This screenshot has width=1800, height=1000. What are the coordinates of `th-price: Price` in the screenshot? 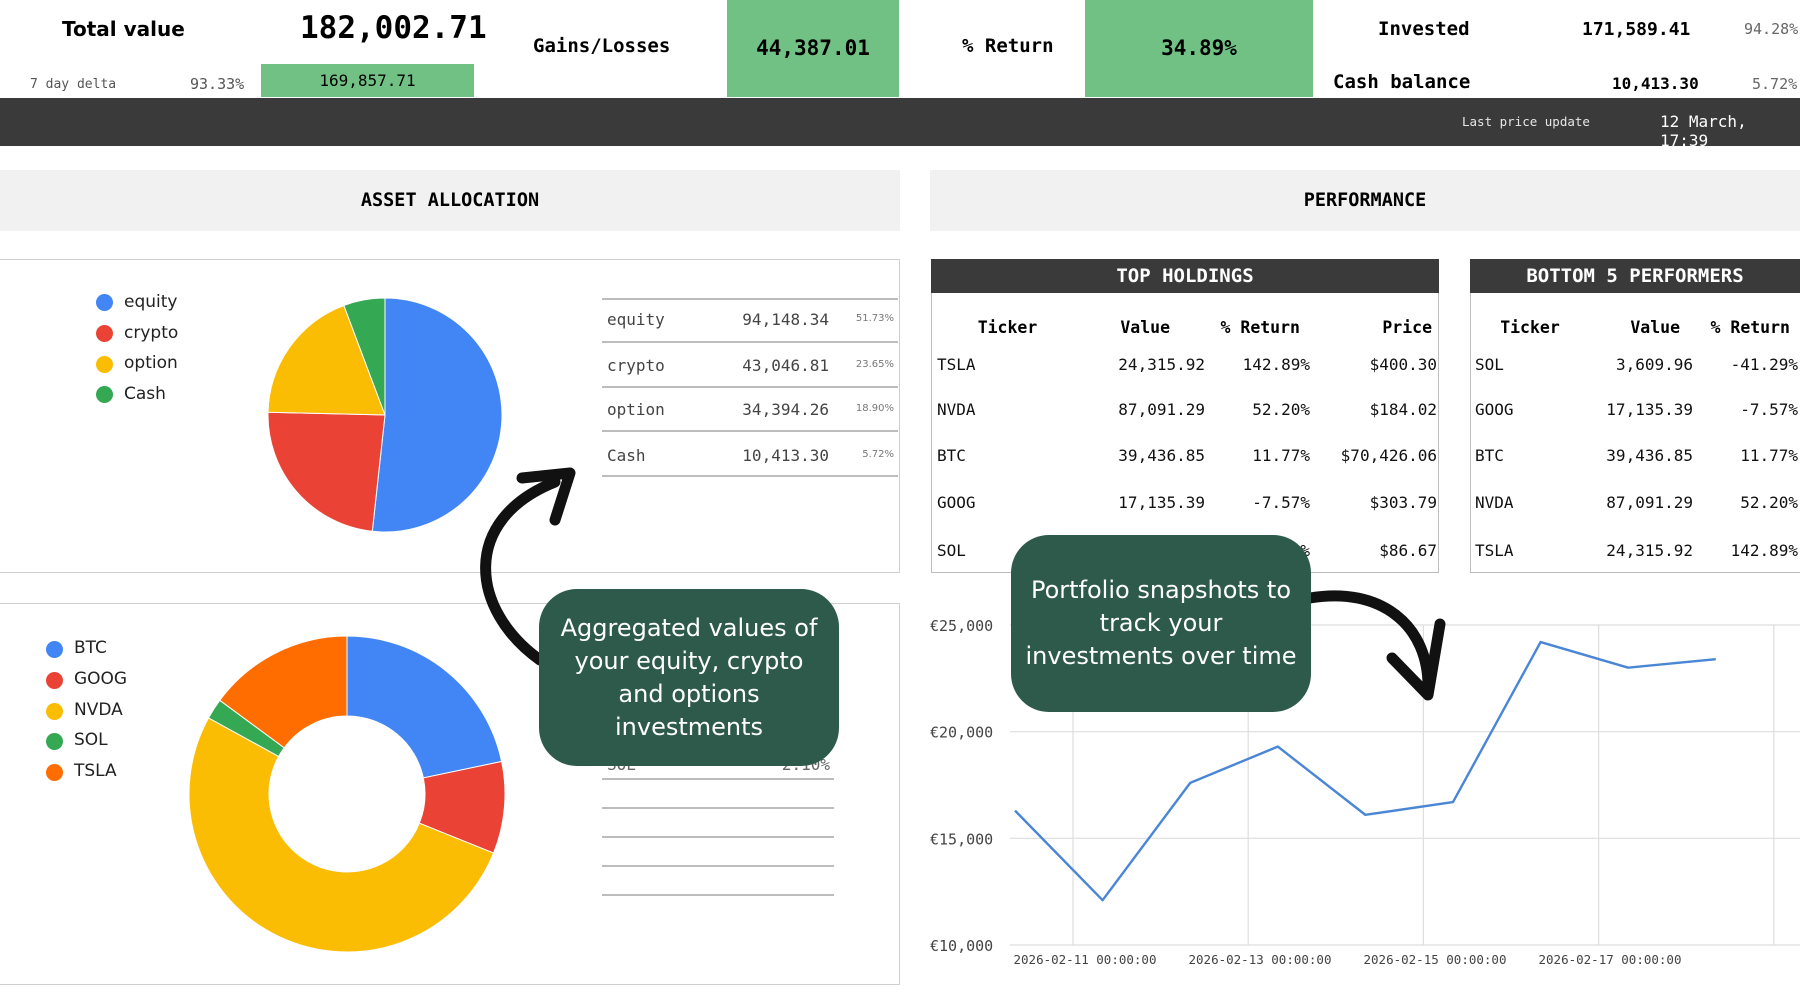 It's located at (1407, 327).